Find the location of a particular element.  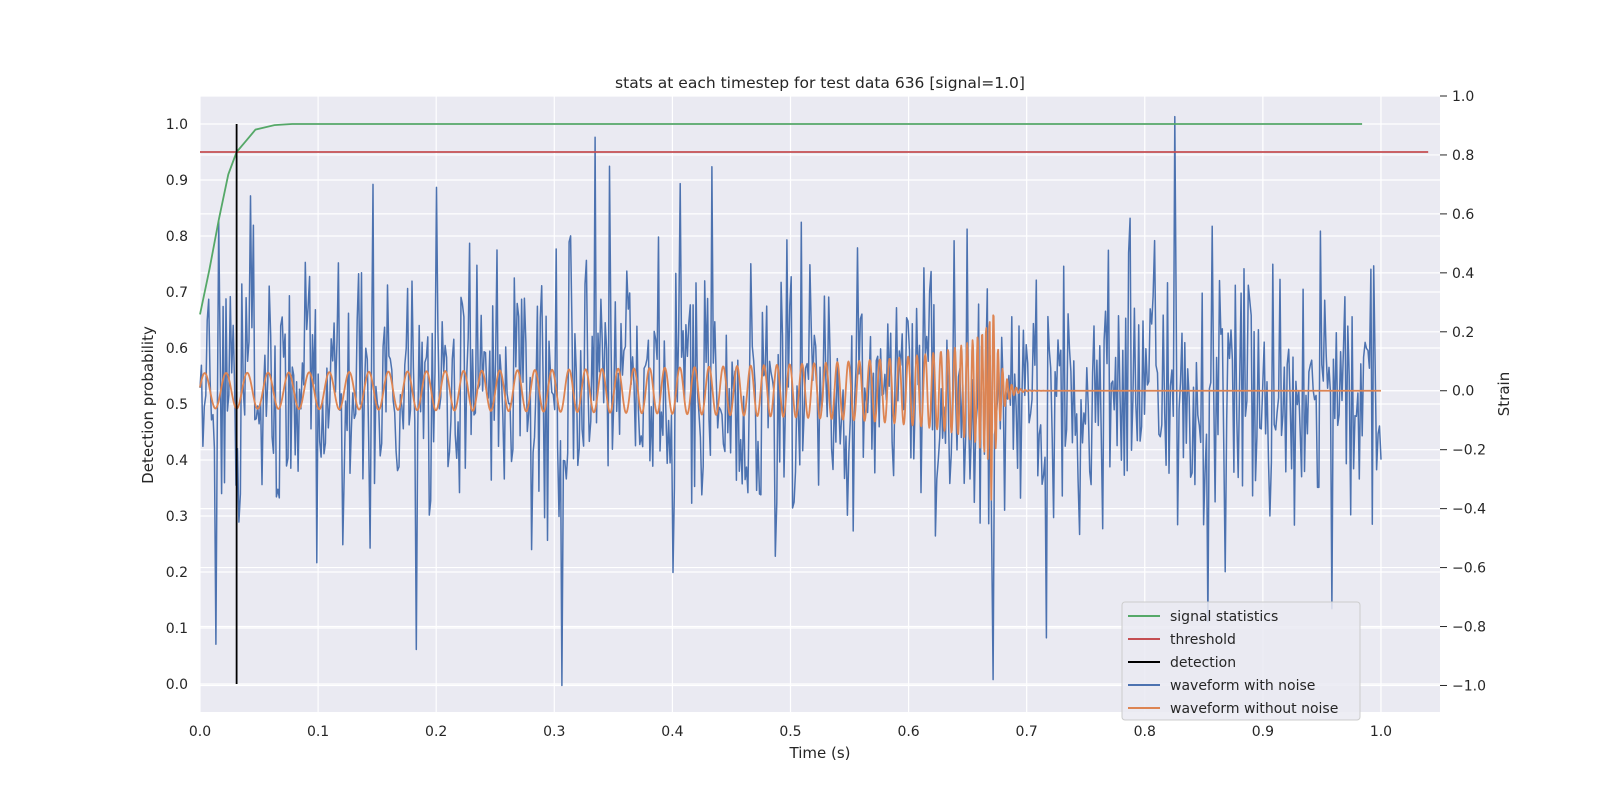

legend-label-threshold: threshold is located at coordinates (1203, 640).